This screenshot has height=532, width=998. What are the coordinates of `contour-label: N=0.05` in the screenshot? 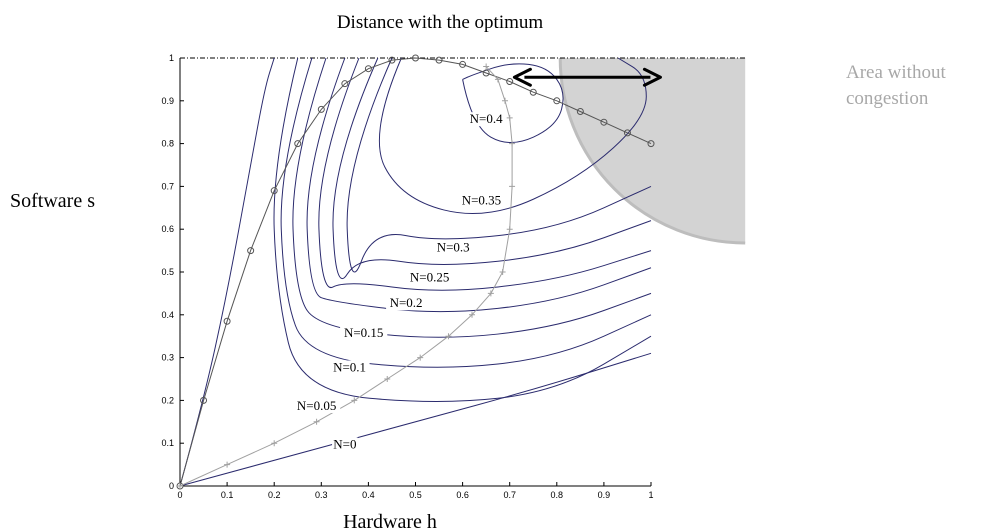 It's located at (316, 405).